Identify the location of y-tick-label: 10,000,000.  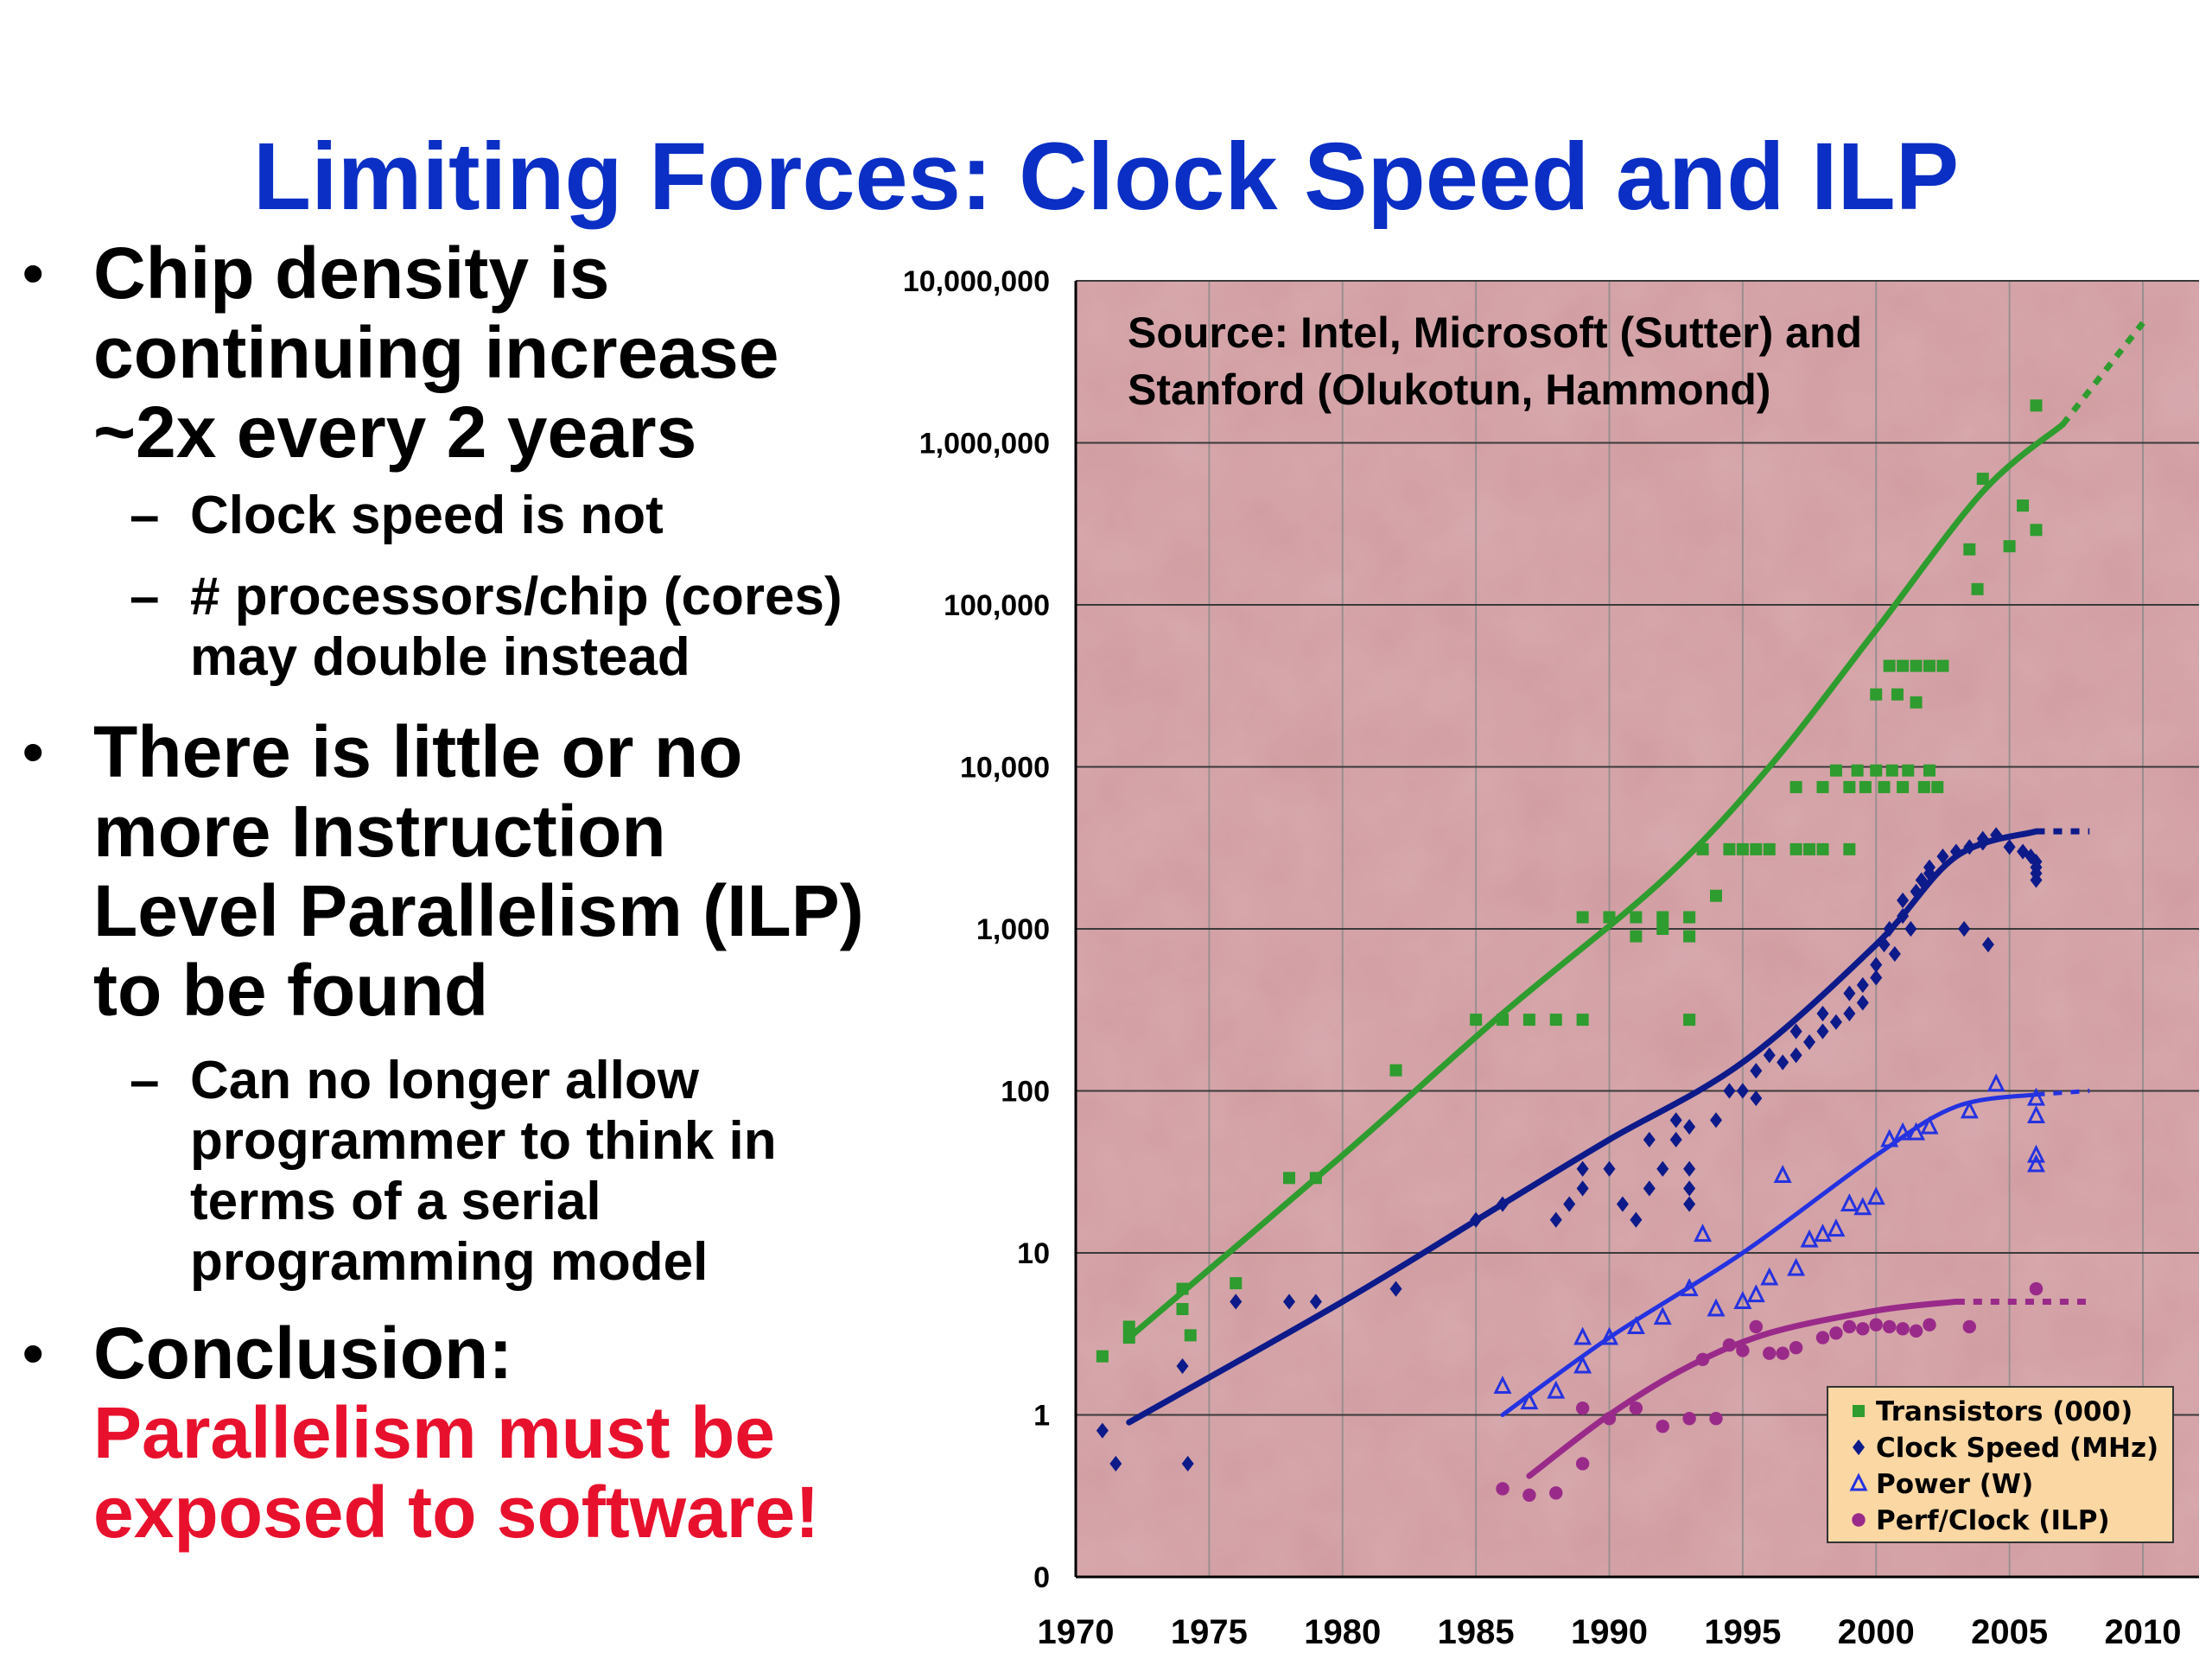
(976, 281).